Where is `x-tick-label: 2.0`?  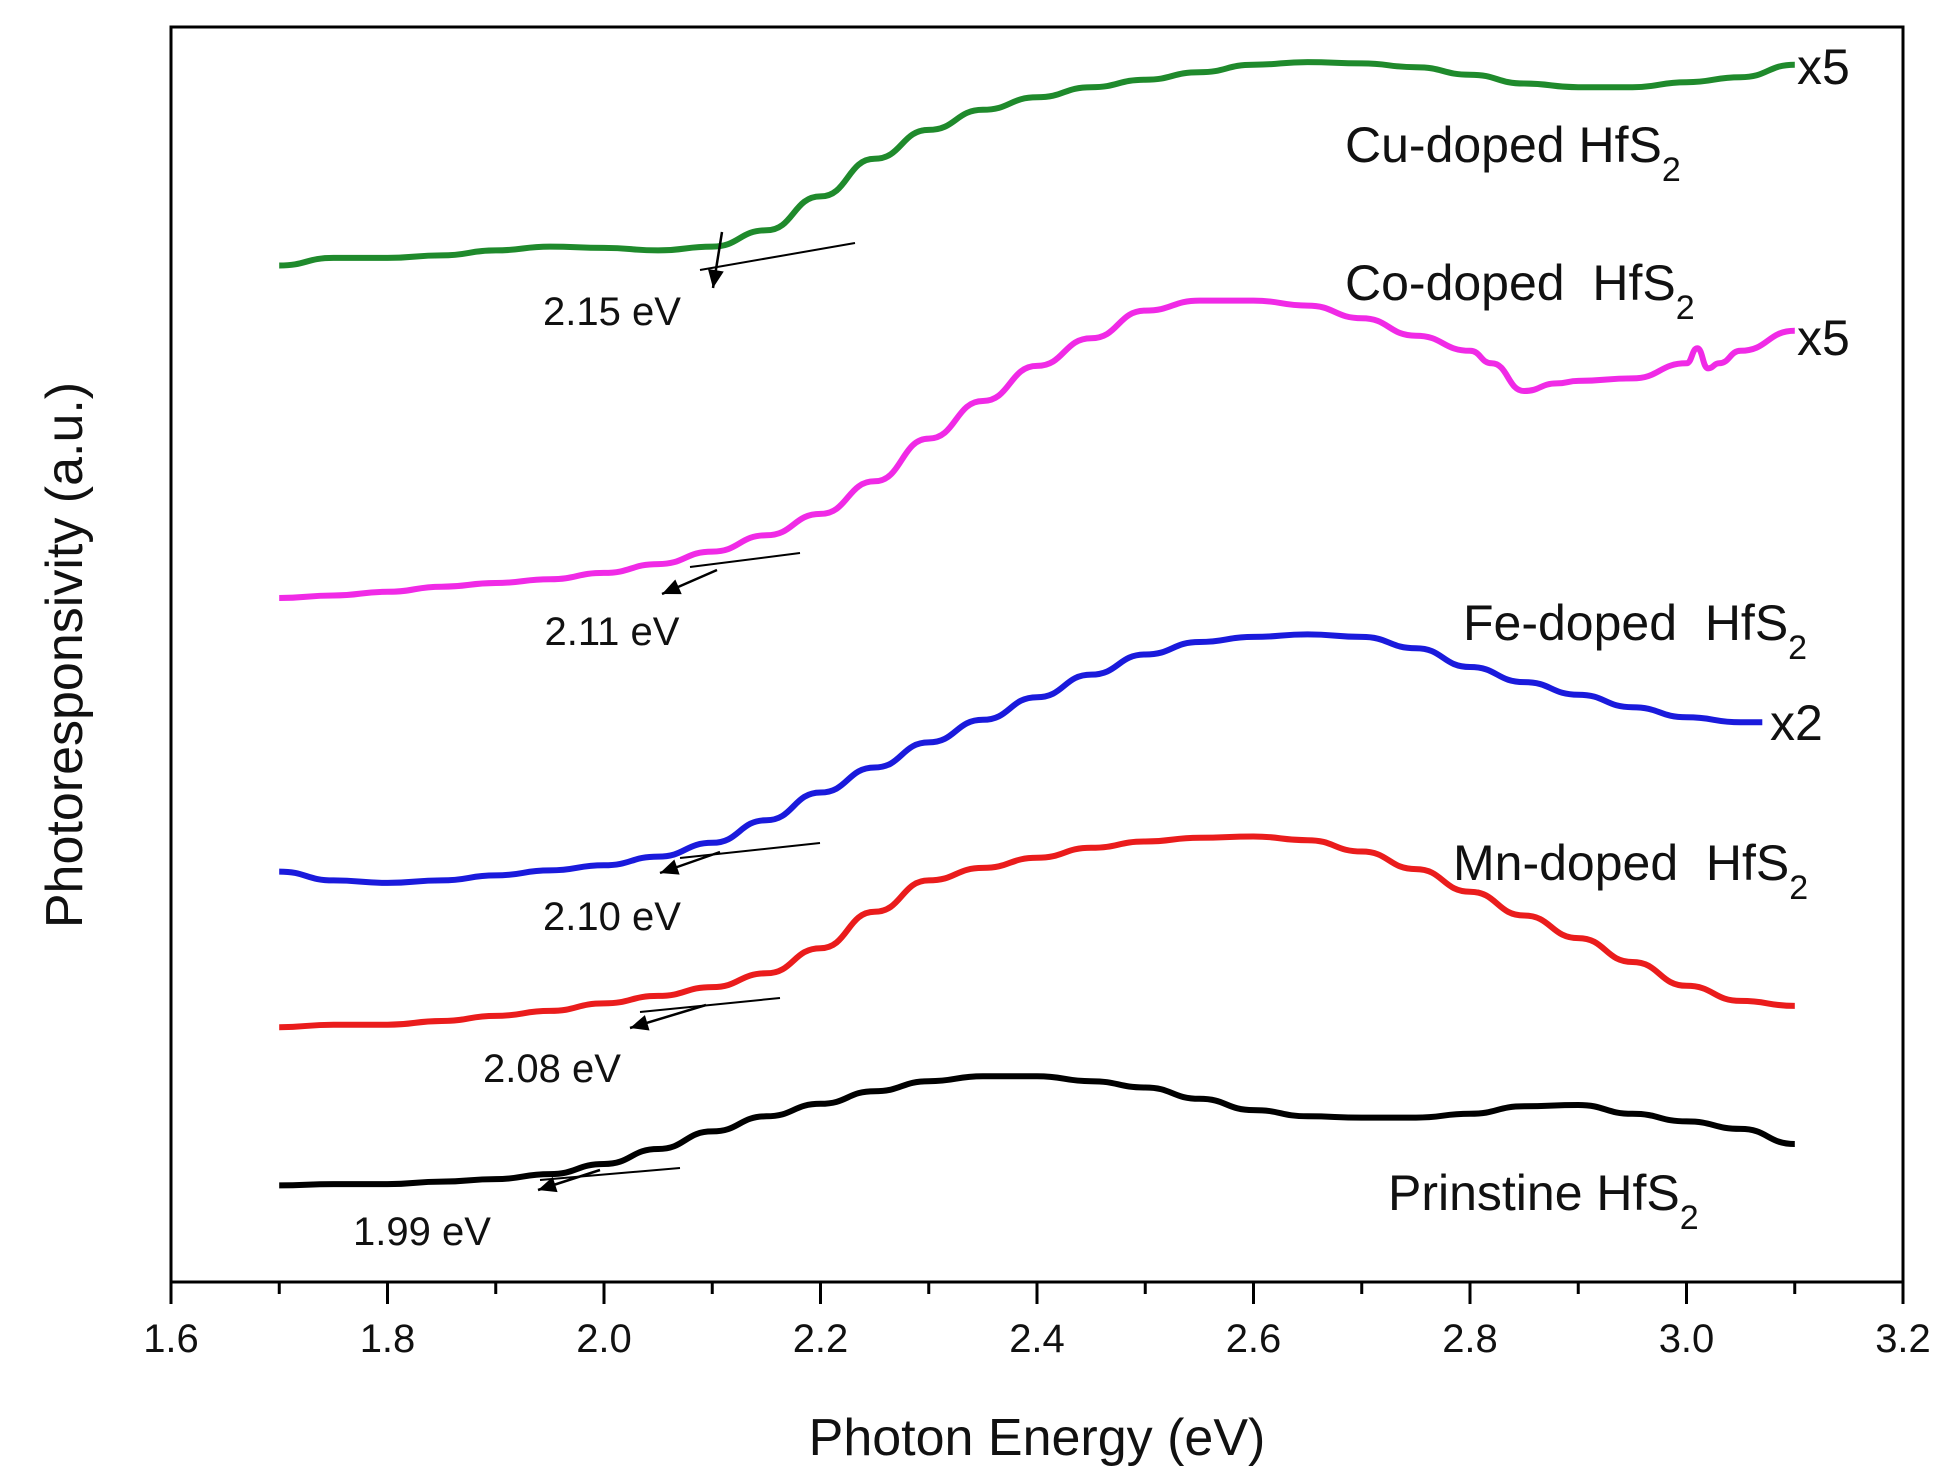
x-tick-label: 2.0 is located at coordinates (604, 1339).